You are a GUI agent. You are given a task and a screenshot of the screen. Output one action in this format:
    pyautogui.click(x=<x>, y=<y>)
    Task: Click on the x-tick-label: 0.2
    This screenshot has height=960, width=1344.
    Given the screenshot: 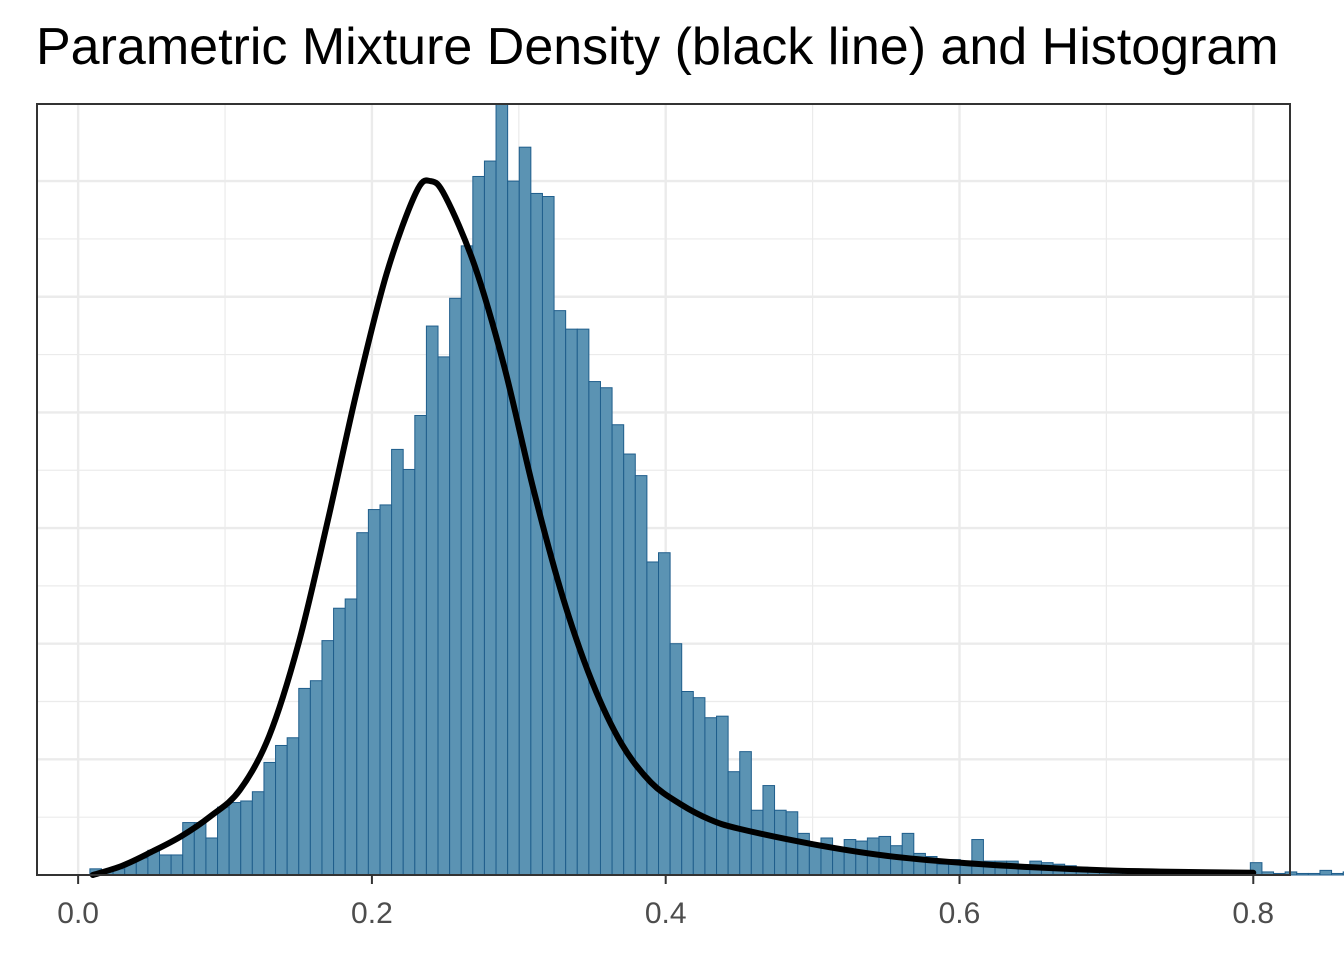 What is the action you would take?
    pyautogui.click(x=372, y=913)
    